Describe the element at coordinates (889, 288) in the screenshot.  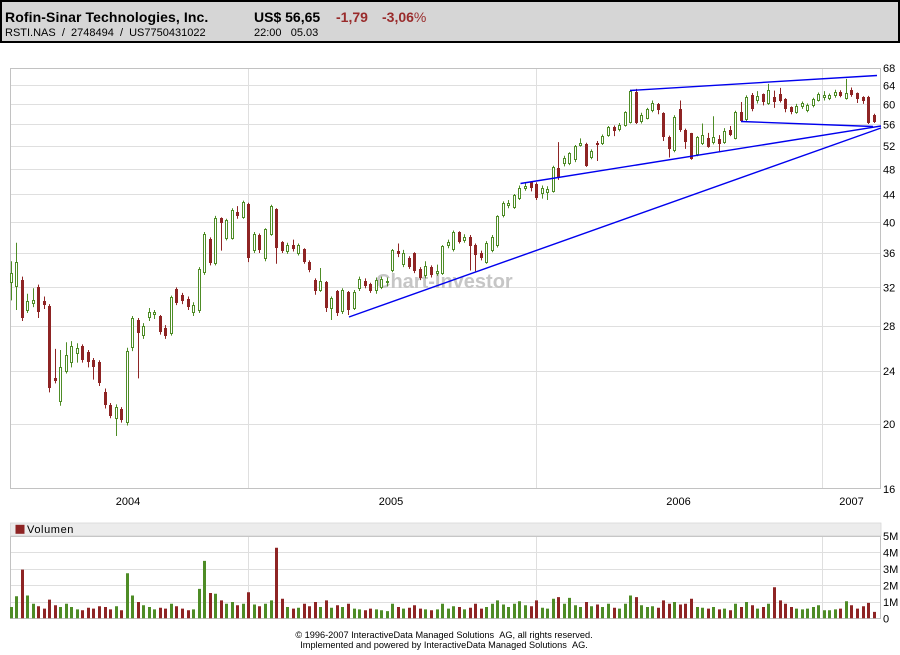
I see `svg-text: 32` at that location.